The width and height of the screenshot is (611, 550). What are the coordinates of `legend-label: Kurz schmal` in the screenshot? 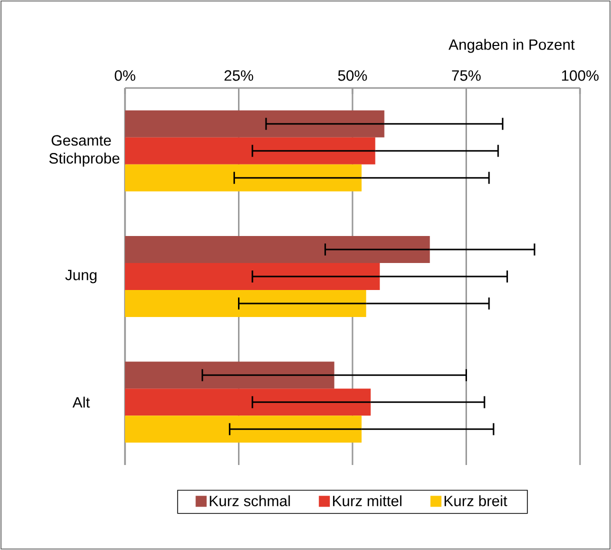 It's located at (250, 500).